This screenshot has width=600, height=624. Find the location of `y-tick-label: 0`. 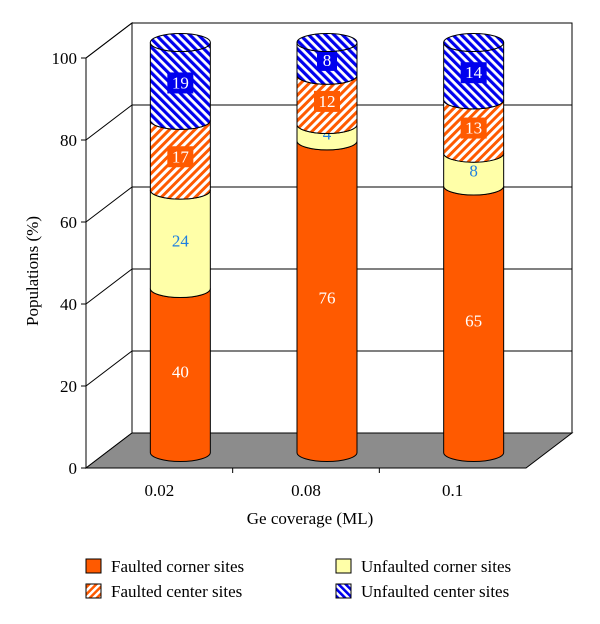

y-tick-label: 0 is located at coordinates (73, 468).